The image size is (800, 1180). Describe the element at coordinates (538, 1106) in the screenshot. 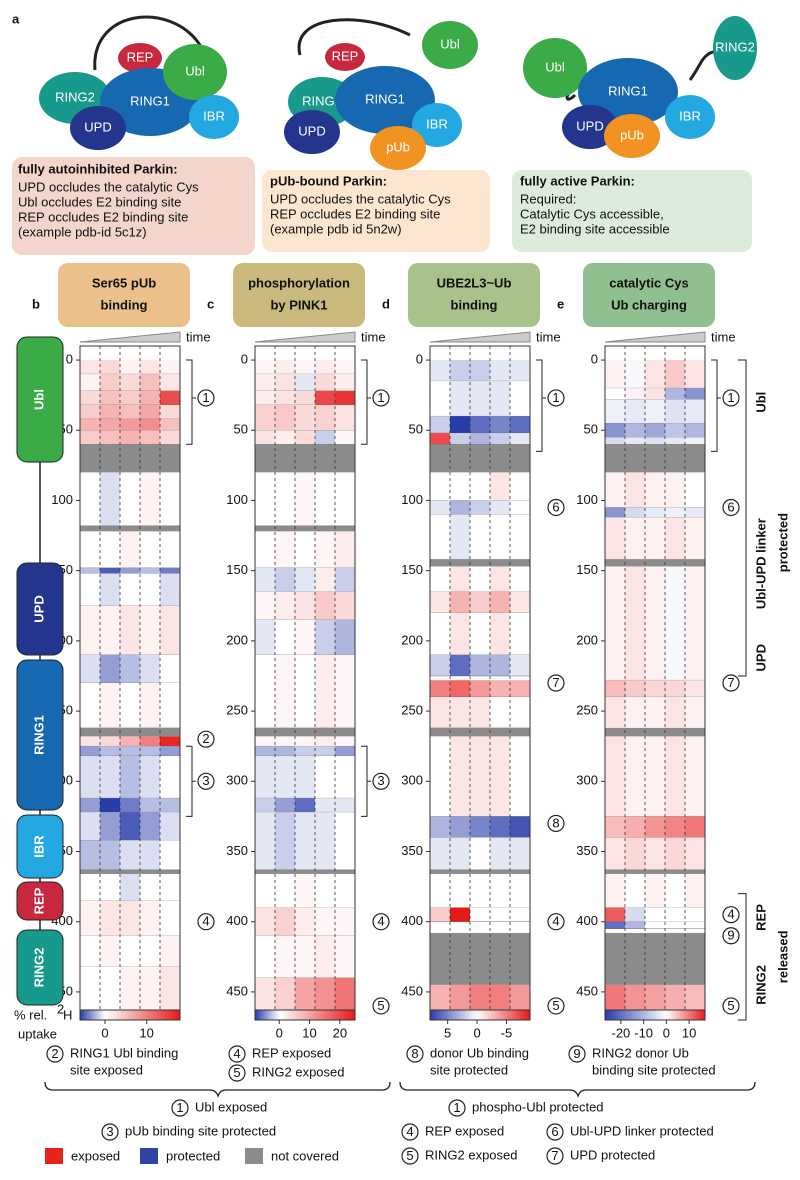

I see `note-text: phospho-Ubl protected` at that location.